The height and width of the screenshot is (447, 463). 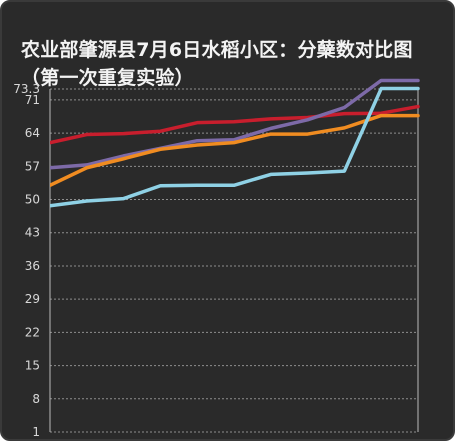 What do you see at coordinates (36, 399) in the screenshot?
I see `y-tick-label: 8` at bounding box center [36, 399].